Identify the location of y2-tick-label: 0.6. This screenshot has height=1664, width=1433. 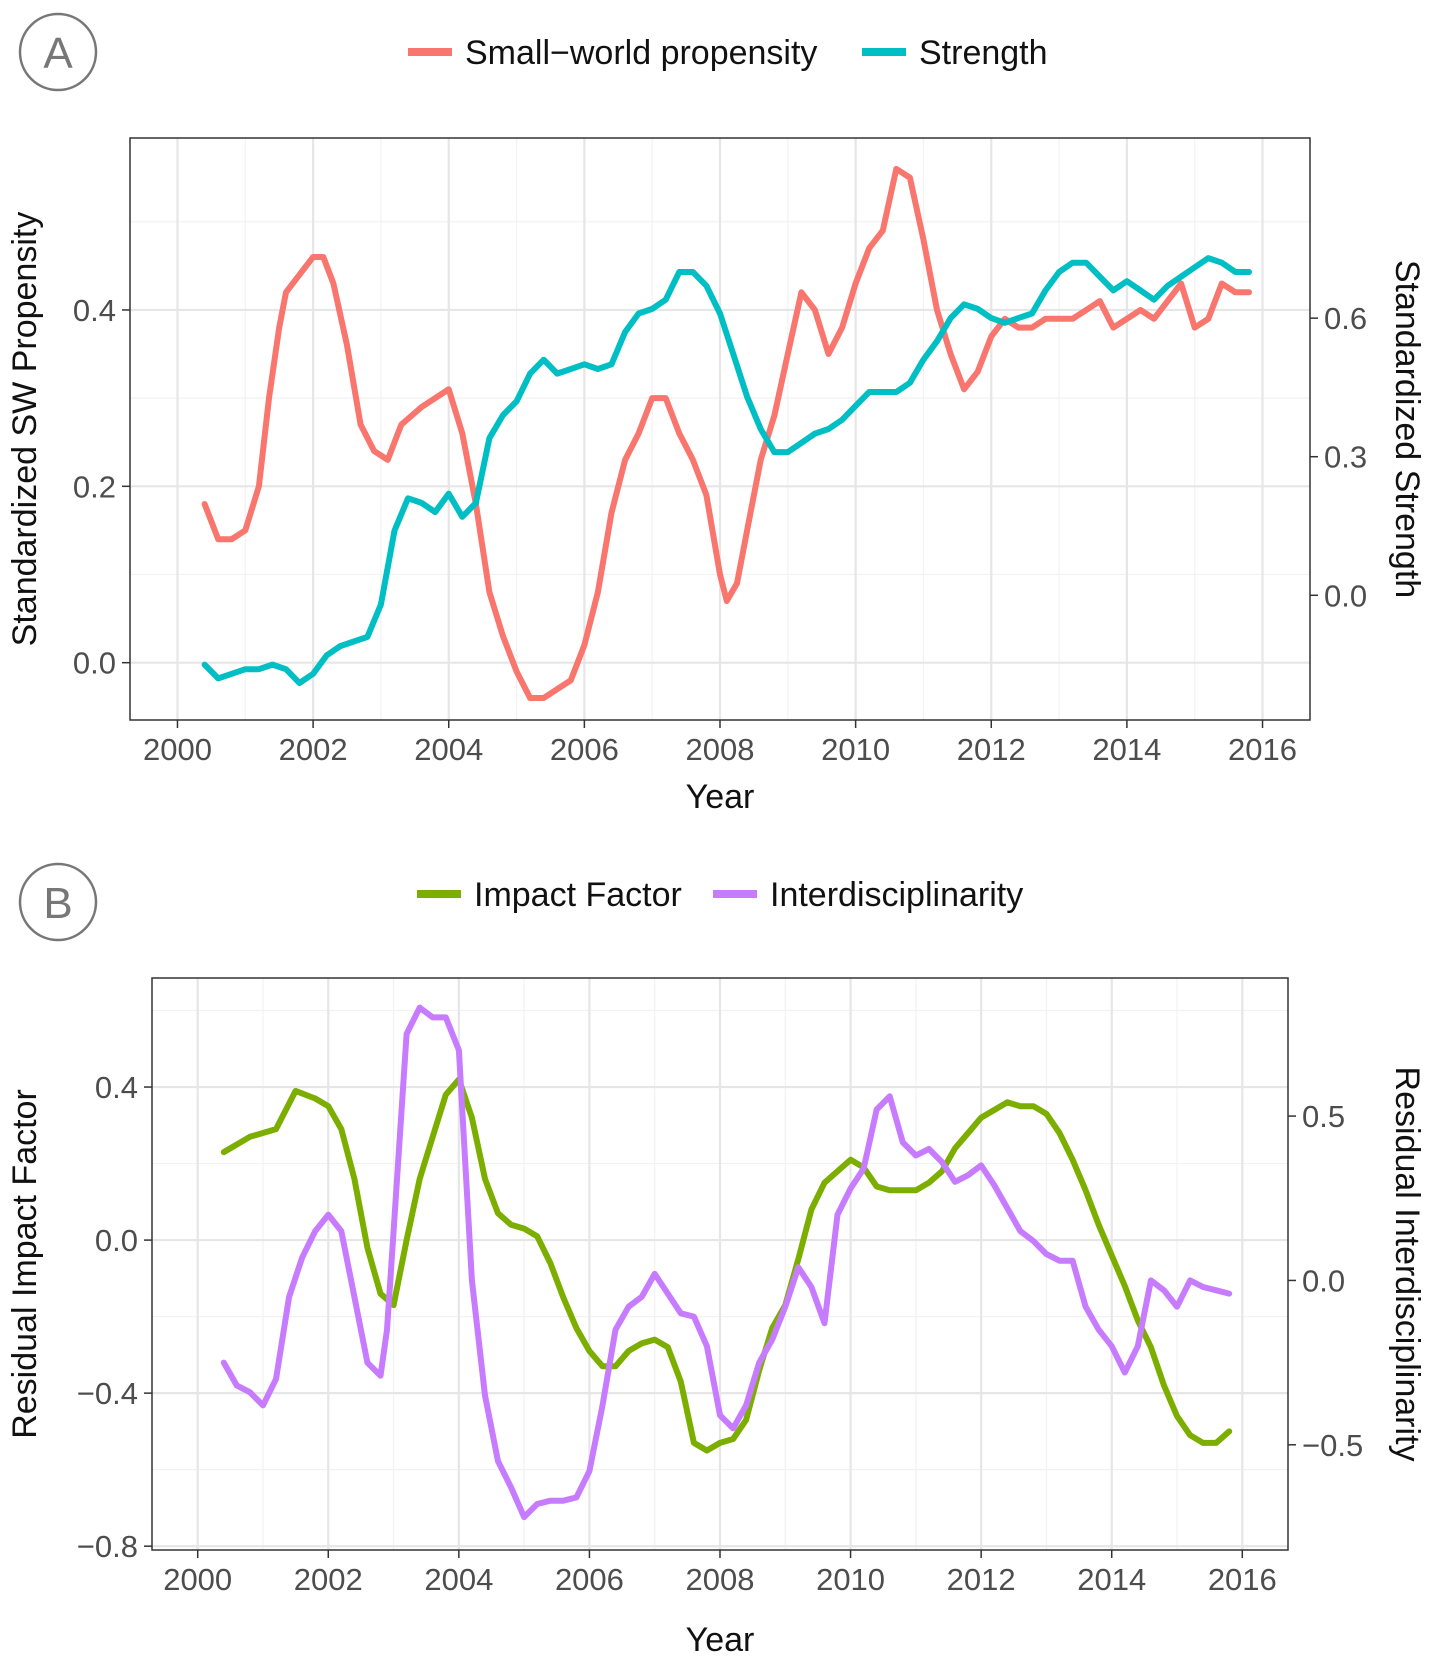
(1345, 318).